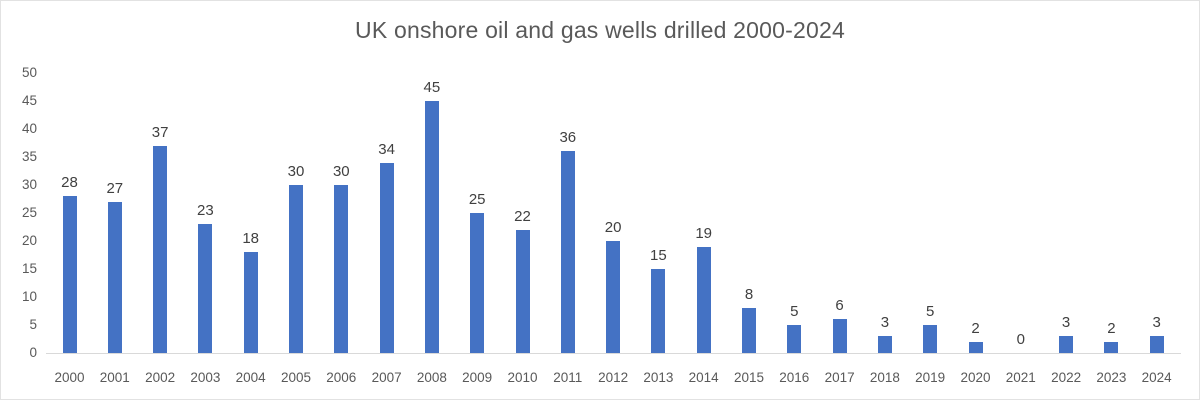  What do you see at coordinates (930, 377) in the screenshot?
I see `x-tick-label: 2019` at bounding box center [930, 377].